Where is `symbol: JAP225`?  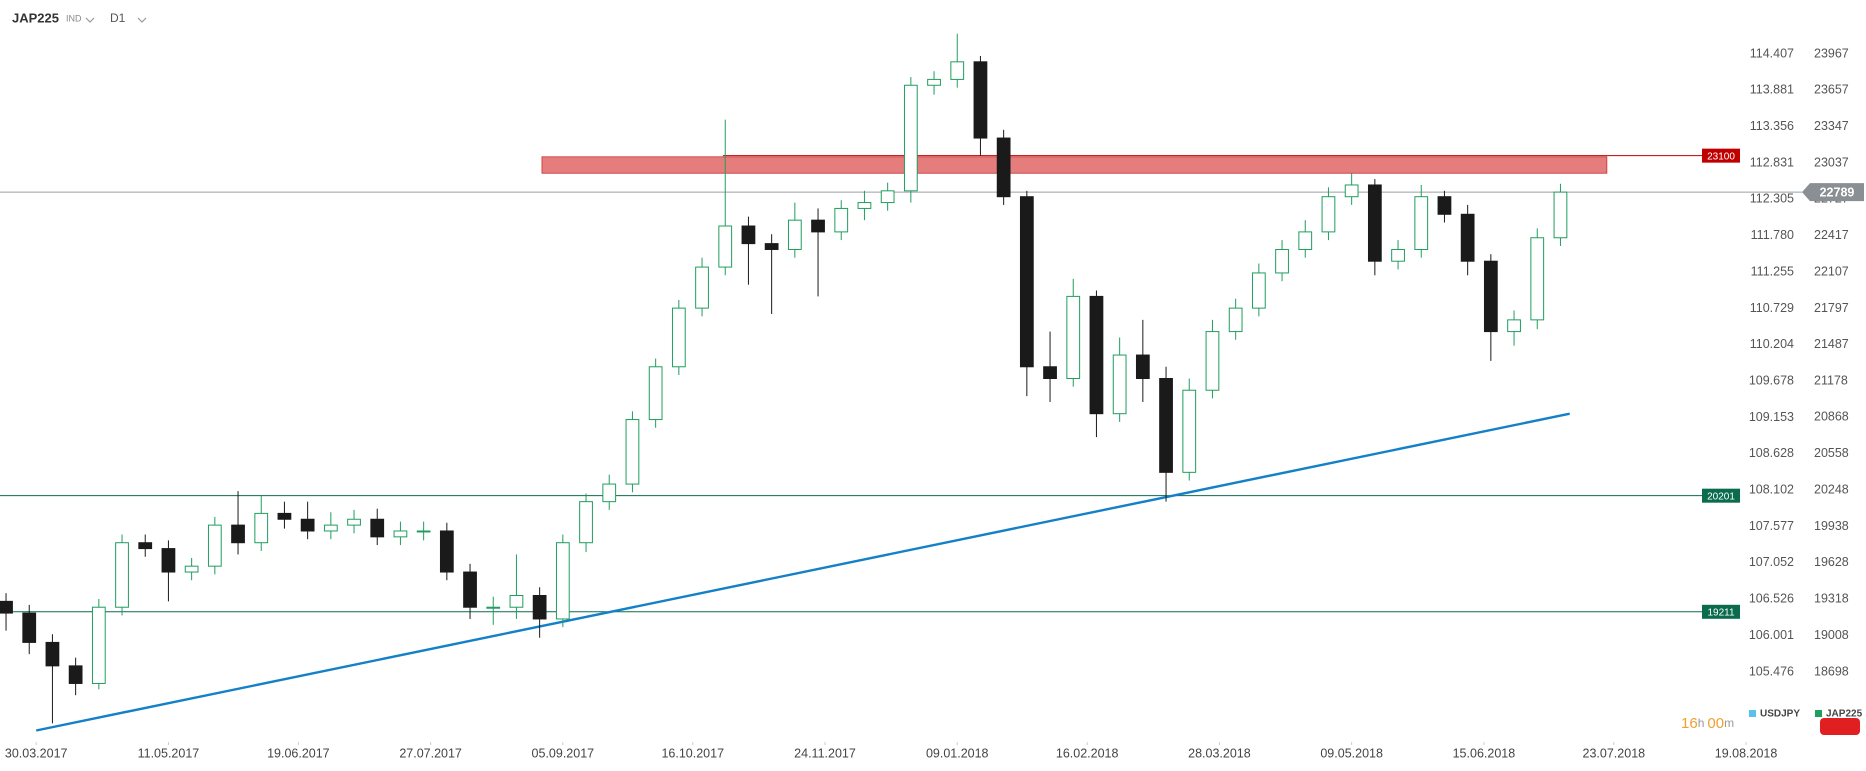 symbol: JAP225 is located at coordinates (35, 17).